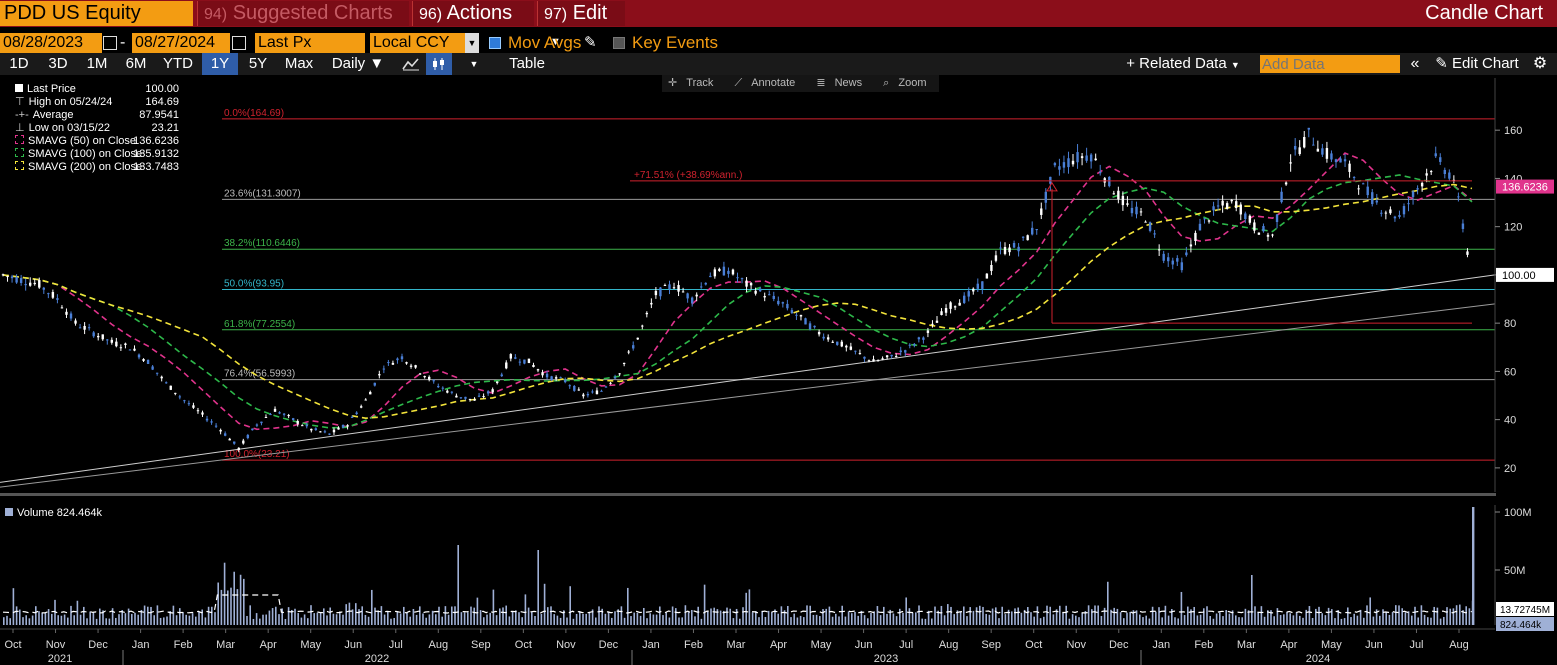 The image size is (1557, 665). I want to click on tool-news: ≣ News, so click(839, 83).